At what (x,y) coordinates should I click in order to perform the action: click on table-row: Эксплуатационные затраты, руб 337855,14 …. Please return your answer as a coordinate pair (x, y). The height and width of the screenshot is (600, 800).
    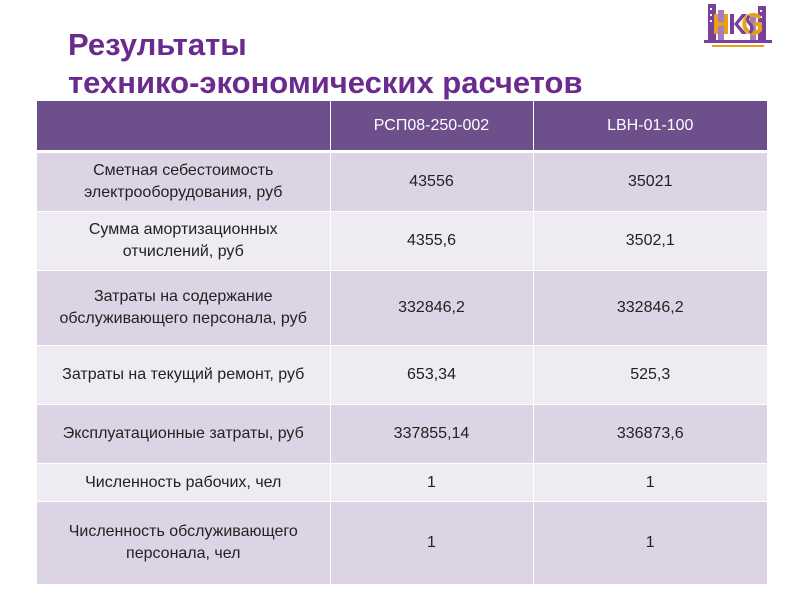
    Looking at the image, I should click on (402, 434).